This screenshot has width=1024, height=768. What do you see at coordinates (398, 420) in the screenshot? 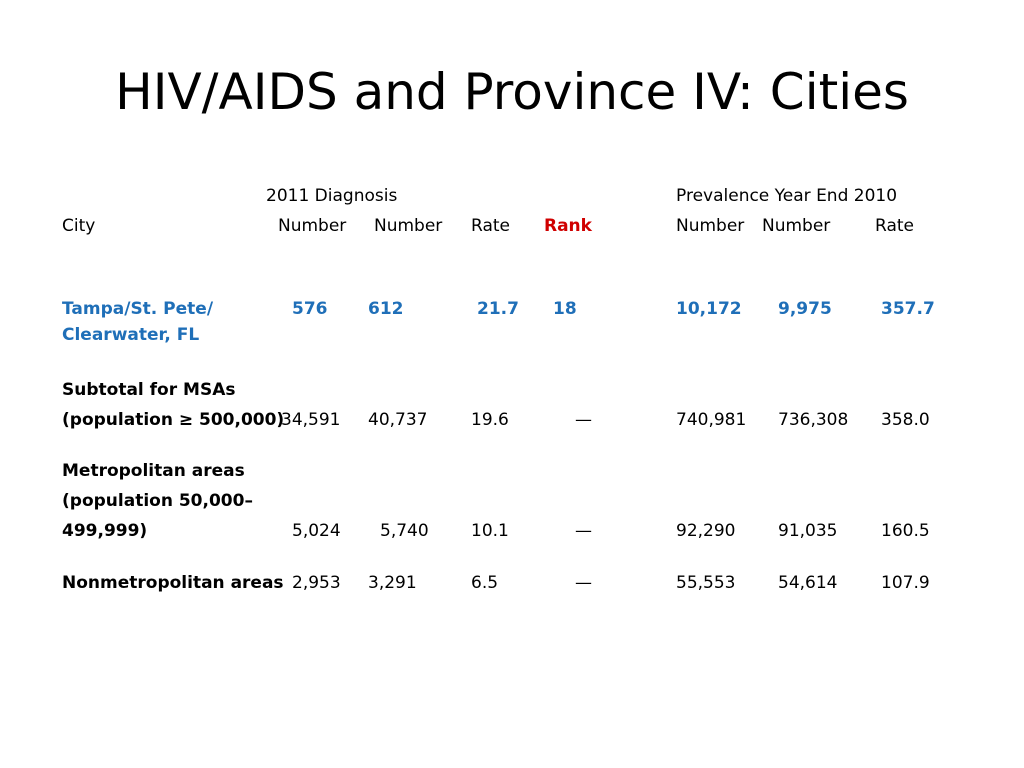
I see `row-msa-dx-number-2: 40,737` at bounding box center [398, 420].